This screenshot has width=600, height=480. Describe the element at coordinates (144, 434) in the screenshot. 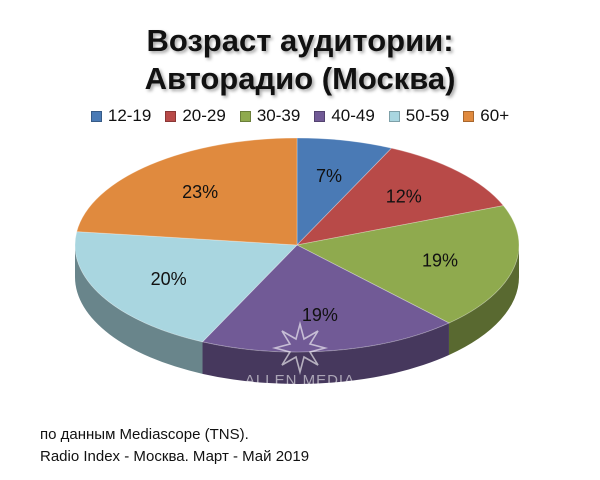

I see `source-line-1: по данным Mediascope (TNS).` at that location.